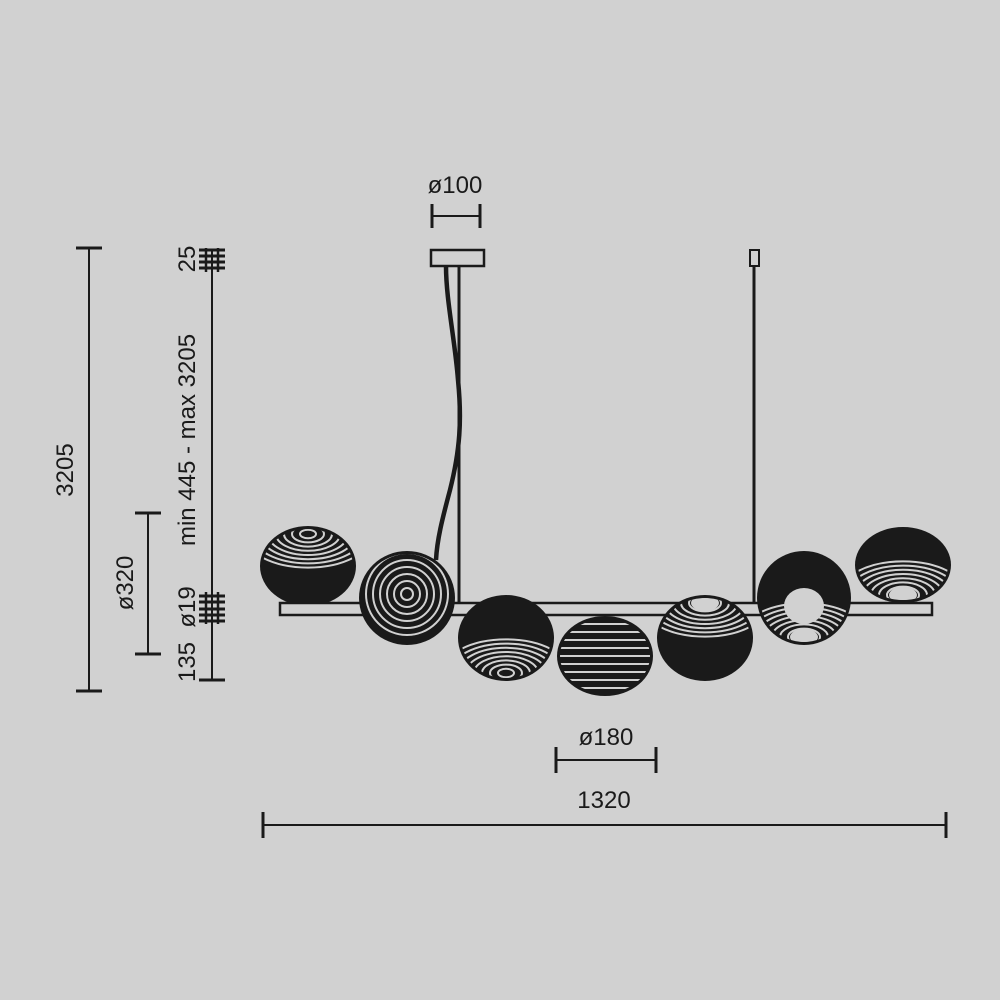  Describe the element at coordinates (603, 800) in the screenshot. I see `total-width-label: 1320` at that location.